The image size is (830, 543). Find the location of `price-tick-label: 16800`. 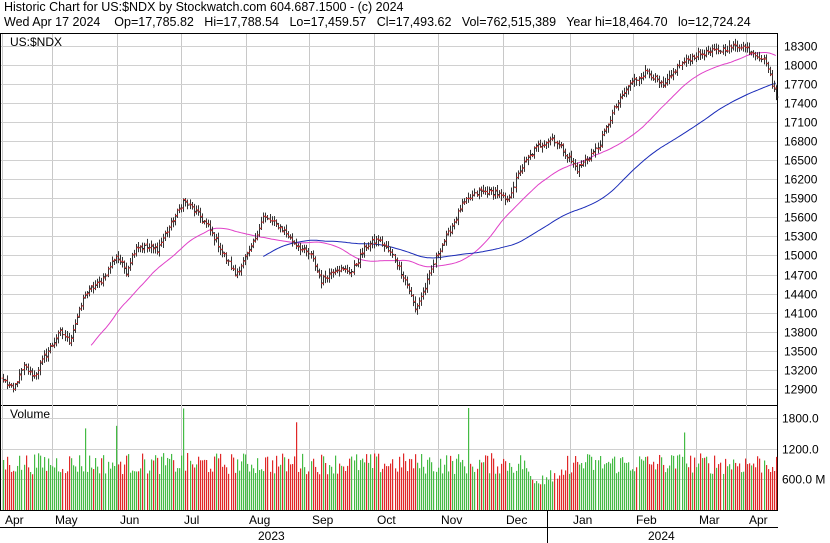

price-tick-label: 16800 is located at coordinates (801, 142).